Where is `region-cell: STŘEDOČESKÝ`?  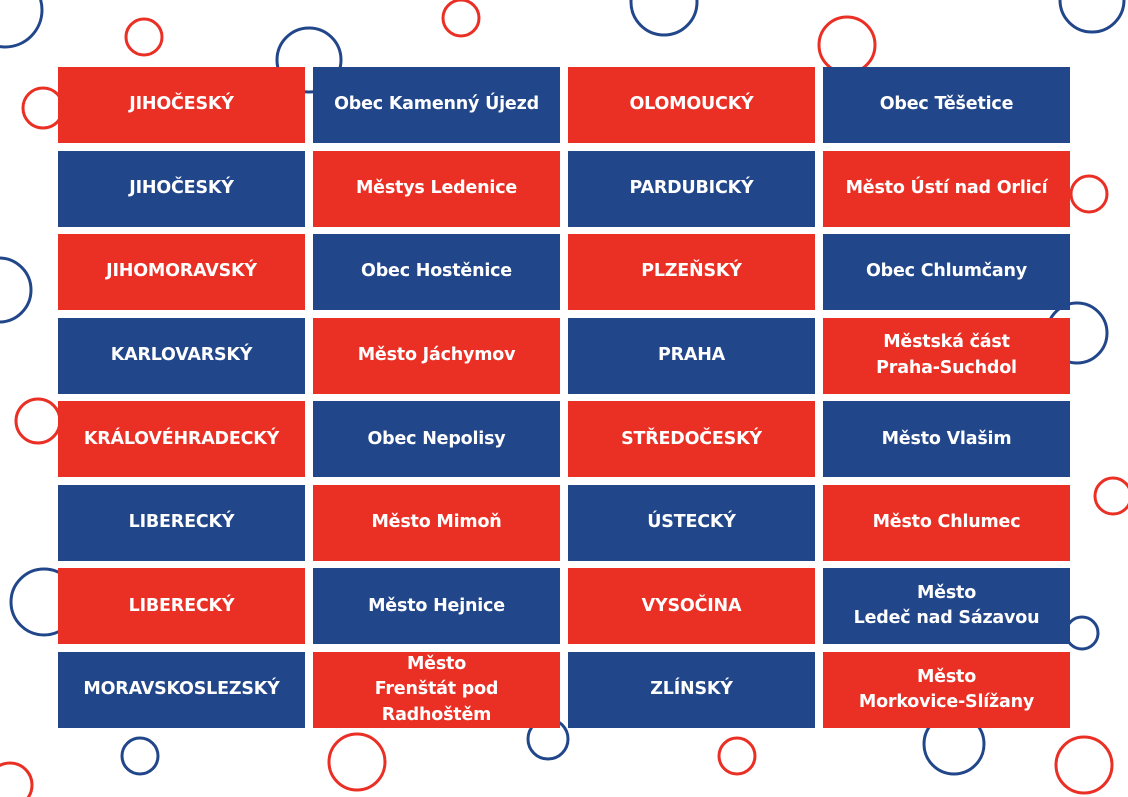
region-cell: STŘEDOČESKÝ is located at coordinates (691, 439).